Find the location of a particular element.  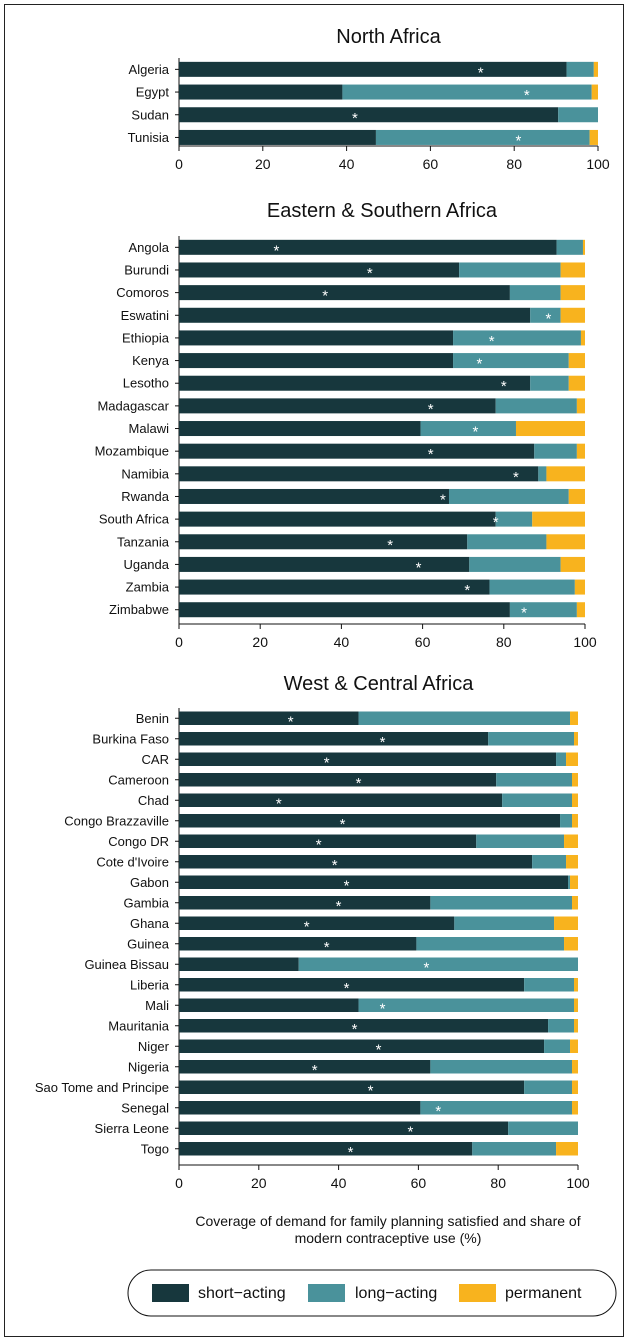

bar-long-acting-mozambique is located at coordinates (555, 451).